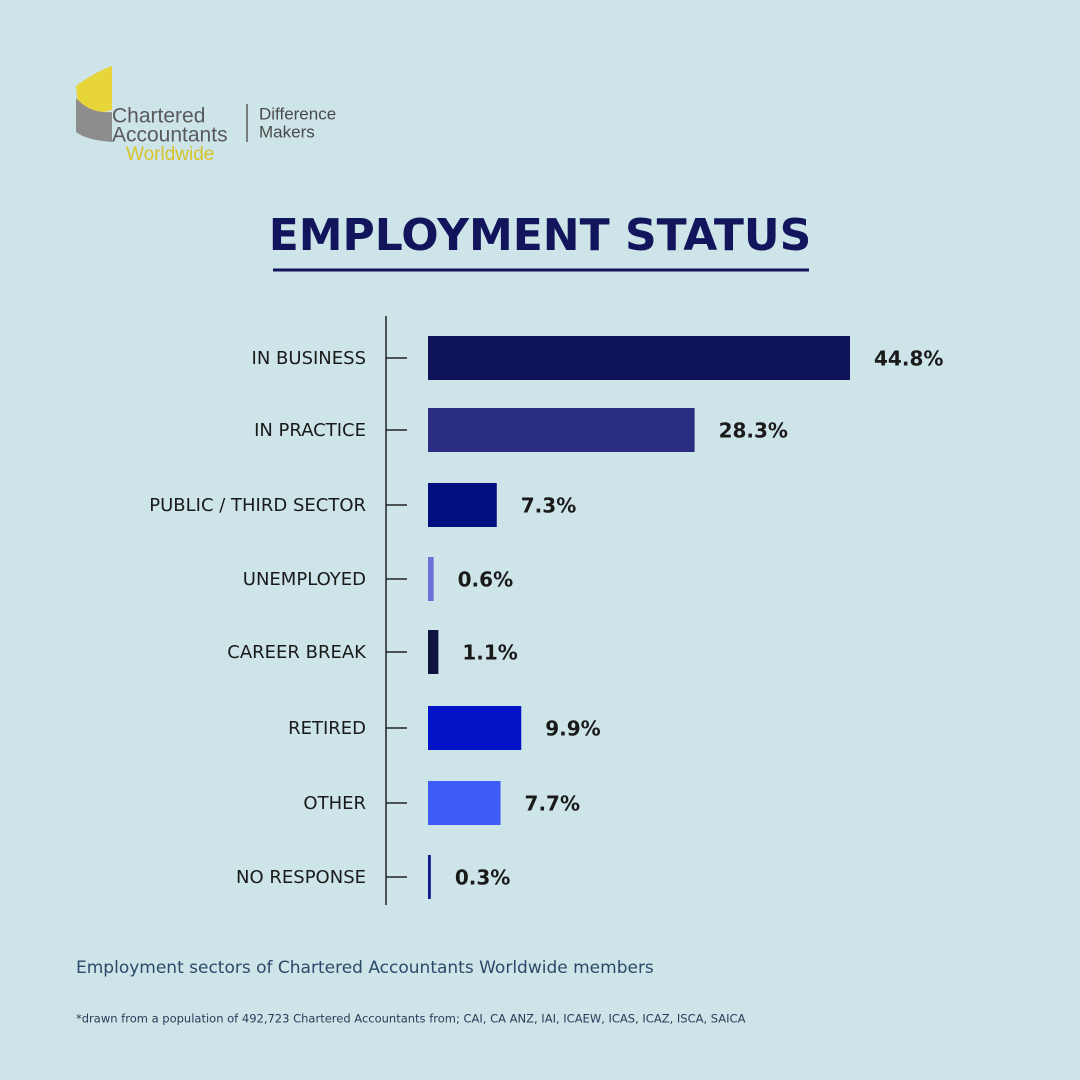 The image size is (1080, 1080). I want to click on data-label: 0.6%, so click(485, 580).